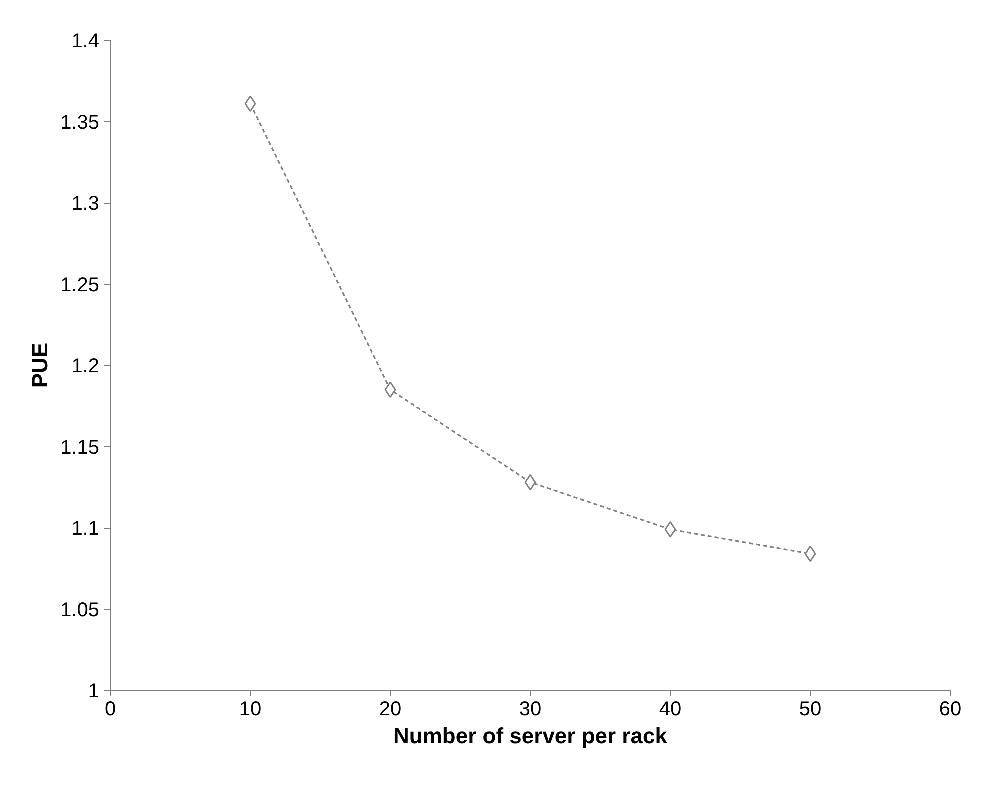  Describe the element at coordinates (86, 204) in the screenshot. I see `y-tick-label: 1.3` at that location.